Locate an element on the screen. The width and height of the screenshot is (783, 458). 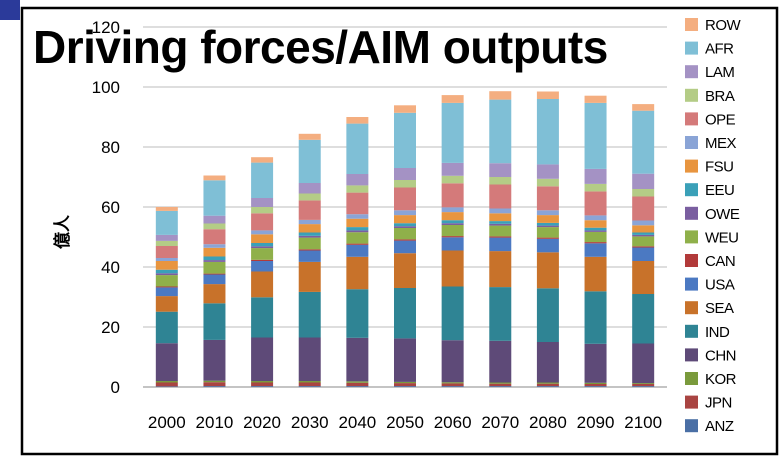
x-tick-label: 2100 is located at coordinates (643, 422).